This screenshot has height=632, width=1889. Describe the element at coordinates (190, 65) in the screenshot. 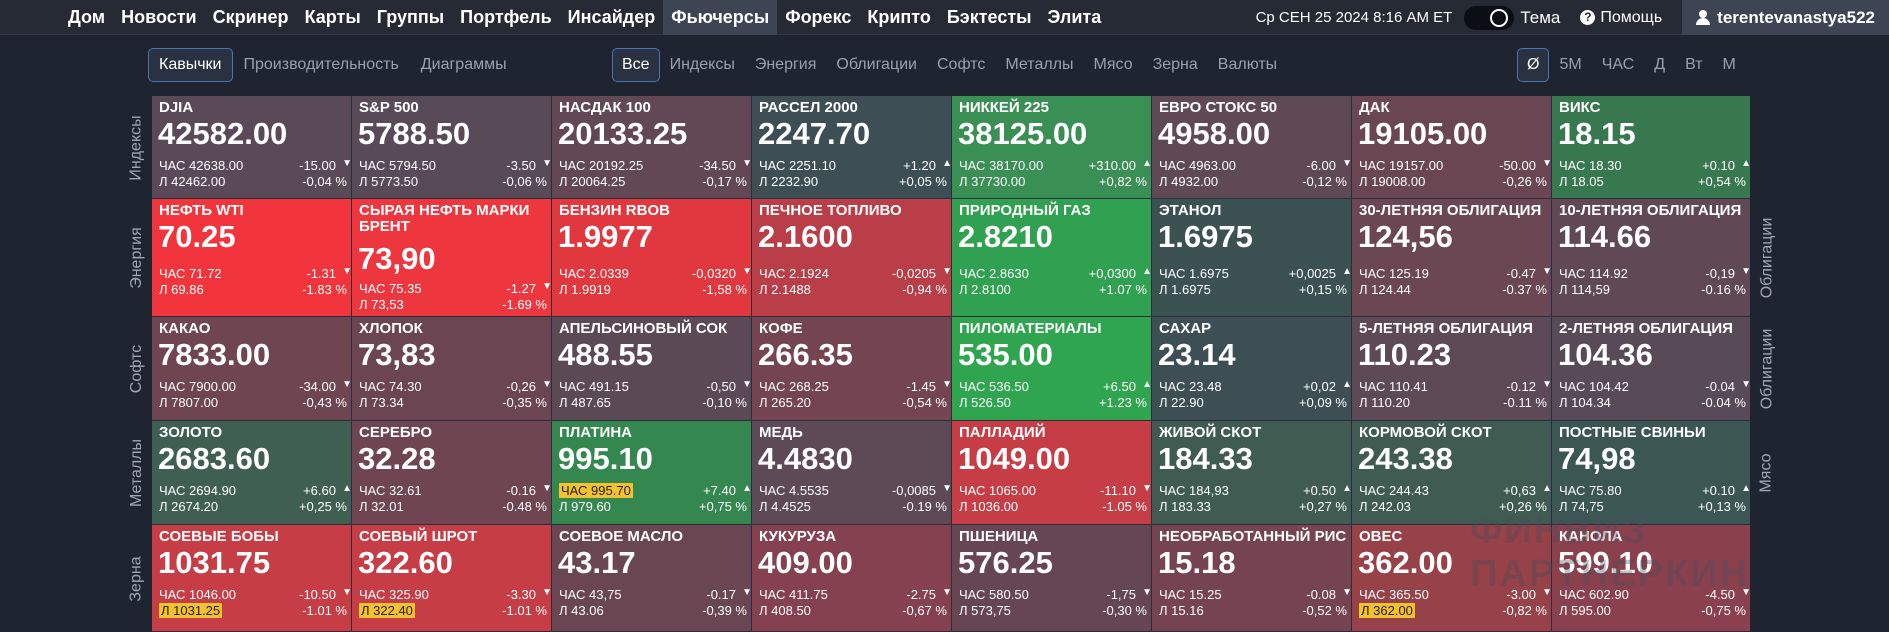

I see `view-tab-0: Кавычки` at that location.